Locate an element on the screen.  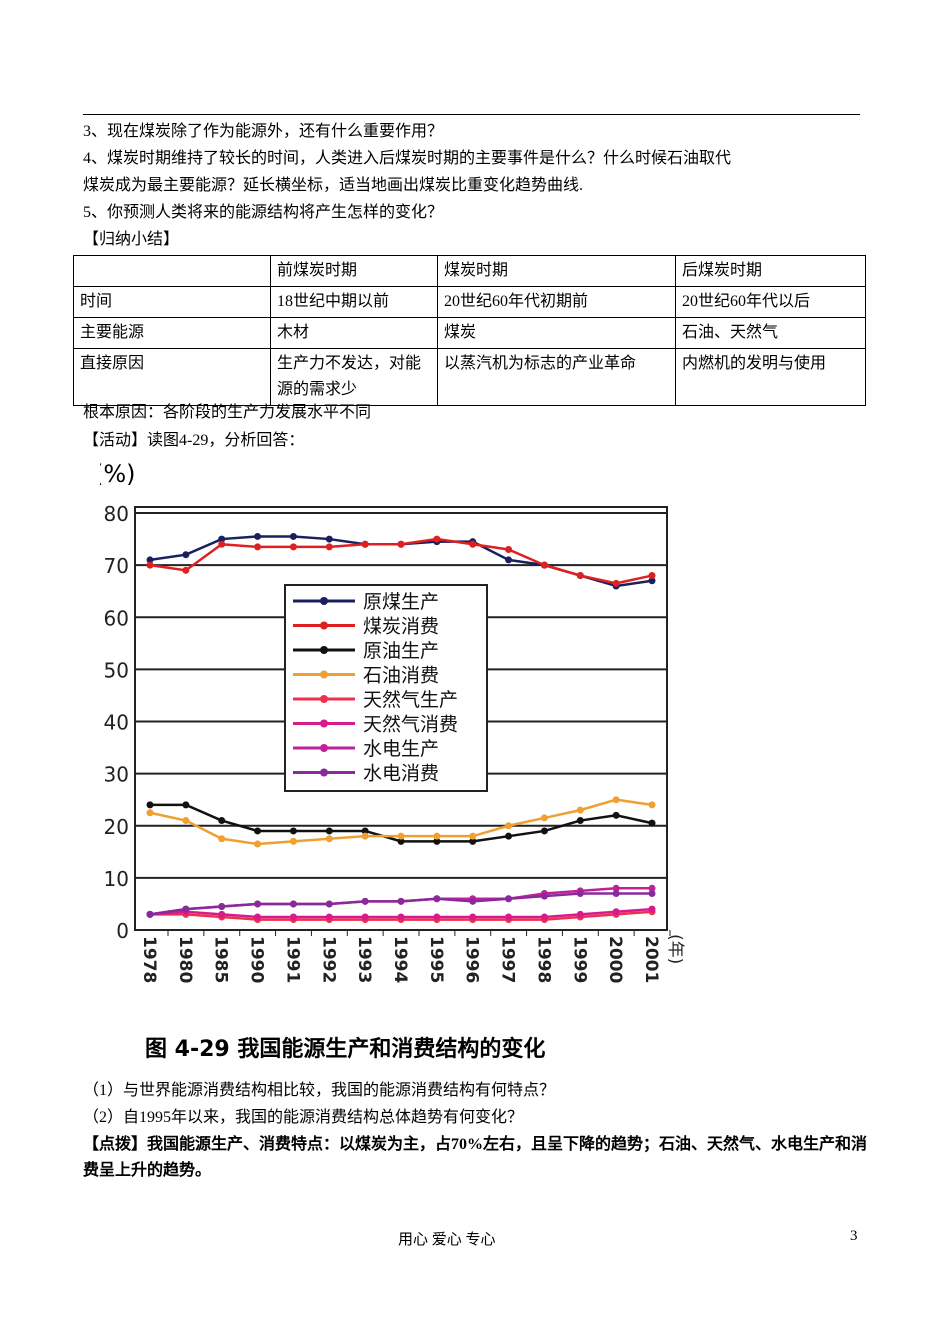
cell: 时间 is located at coordinates (172, 302).